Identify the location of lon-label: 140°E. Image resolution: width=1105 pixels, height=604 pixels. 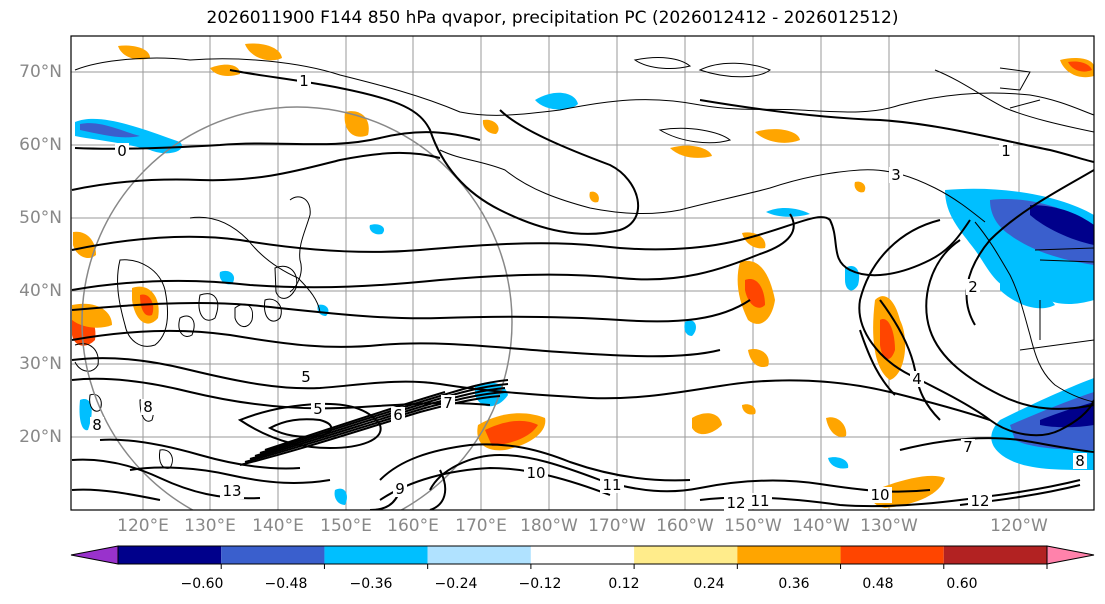
(278, 526).